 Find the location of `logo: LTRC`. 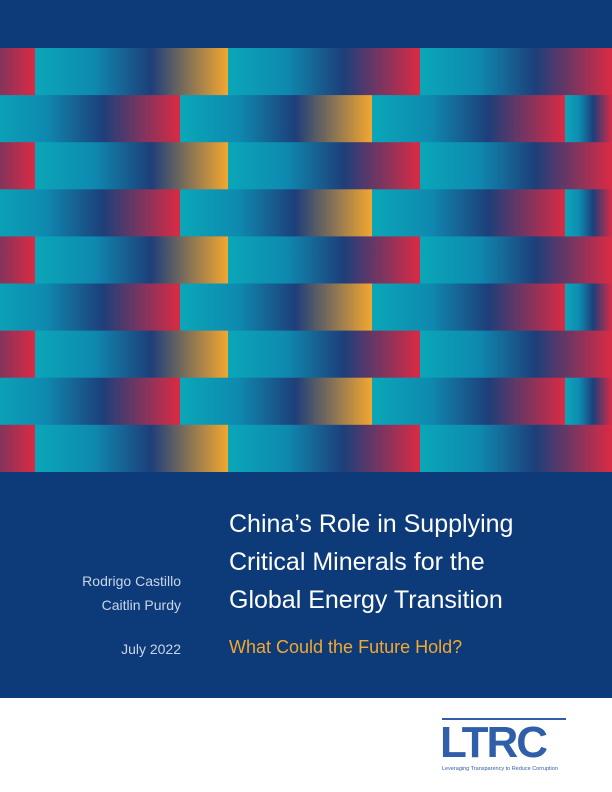

logo: LTRC is located at coordinates (494, 742).